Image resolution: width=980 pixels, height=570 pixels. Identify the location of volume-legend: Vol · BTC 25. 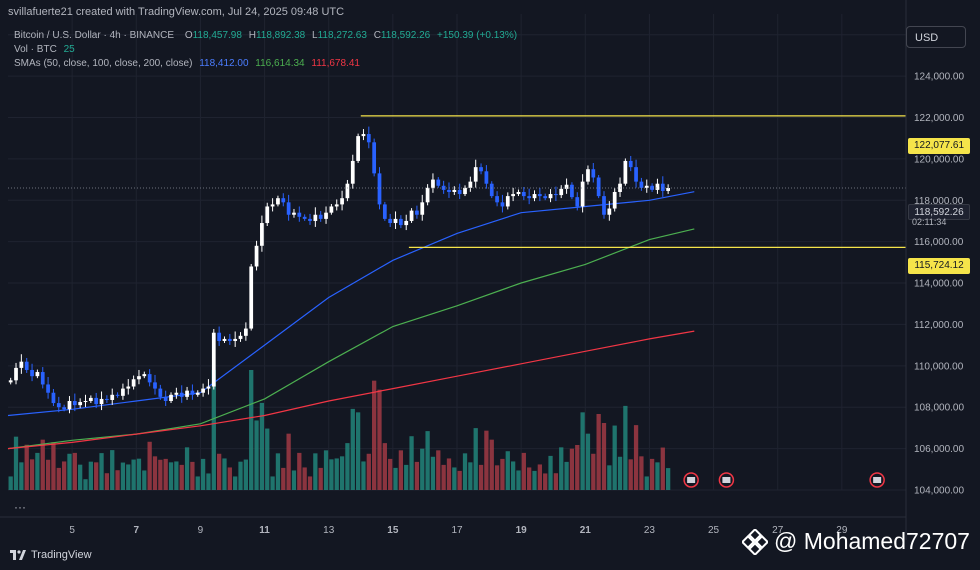
(44, 49).